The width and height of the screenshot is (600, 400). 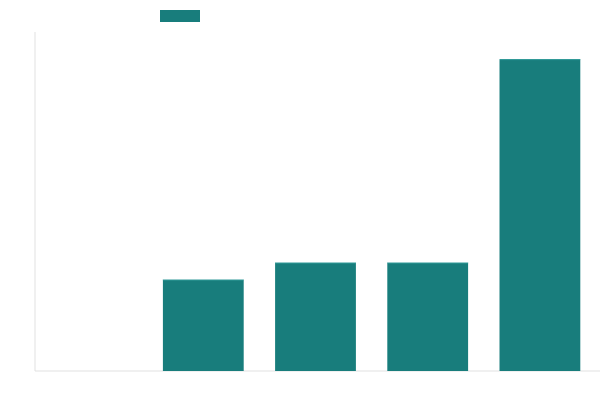 I want to click on legend-swatch, so click(x=180, y=16).